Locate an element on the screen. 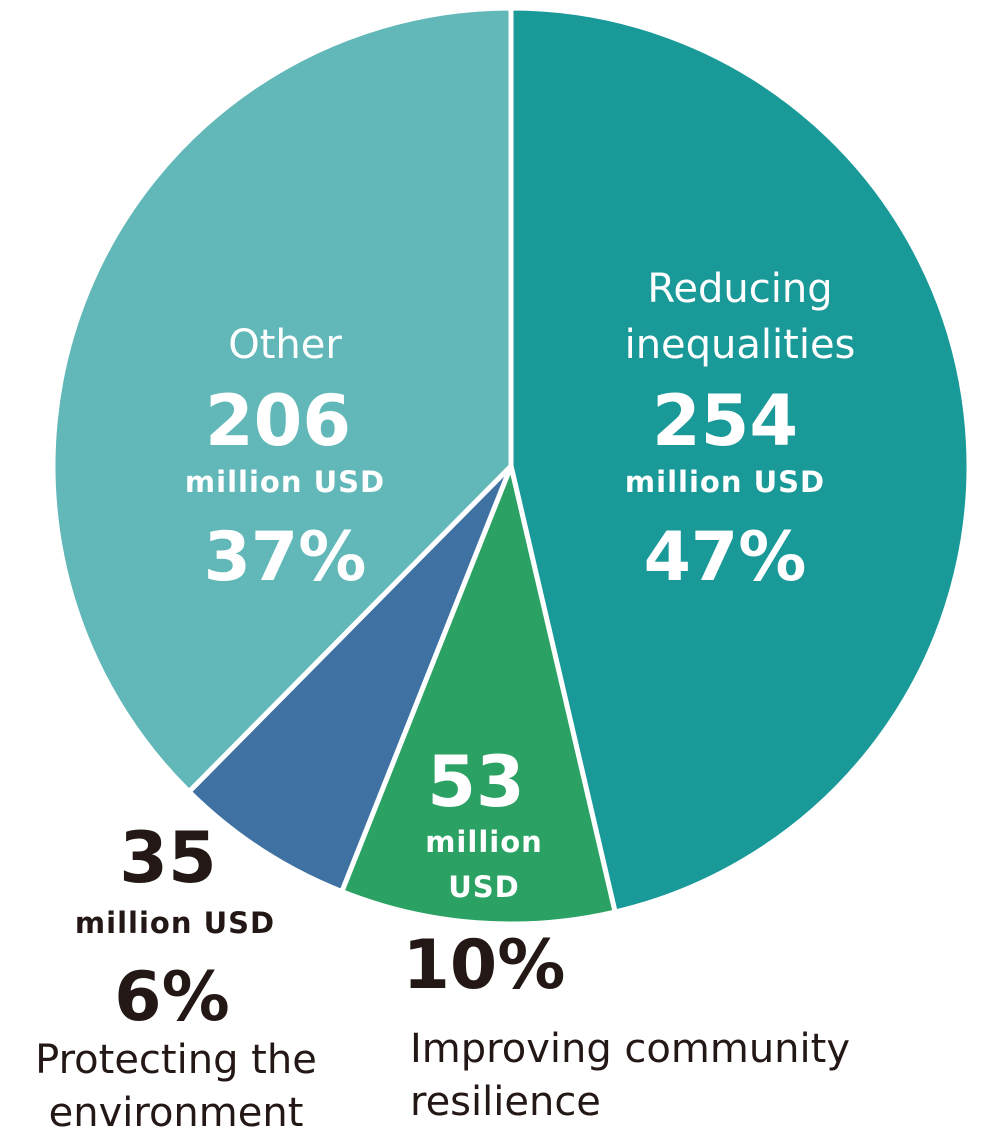 Image resolution: width=1000 pixels, height=1146 pixels. slice-value: 254 is located at coordinates (725, 421).